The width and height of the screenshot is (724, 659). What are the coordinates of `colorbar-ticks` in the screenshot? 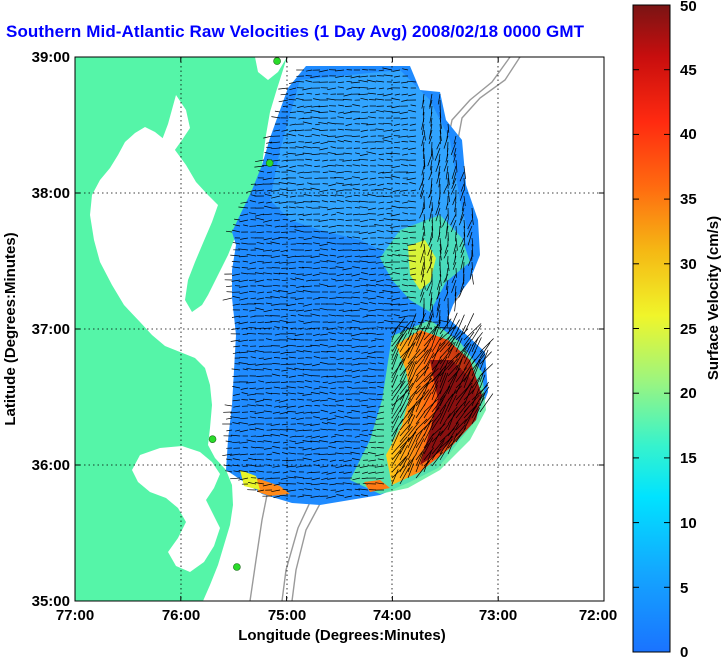 It's located at (651, 328).